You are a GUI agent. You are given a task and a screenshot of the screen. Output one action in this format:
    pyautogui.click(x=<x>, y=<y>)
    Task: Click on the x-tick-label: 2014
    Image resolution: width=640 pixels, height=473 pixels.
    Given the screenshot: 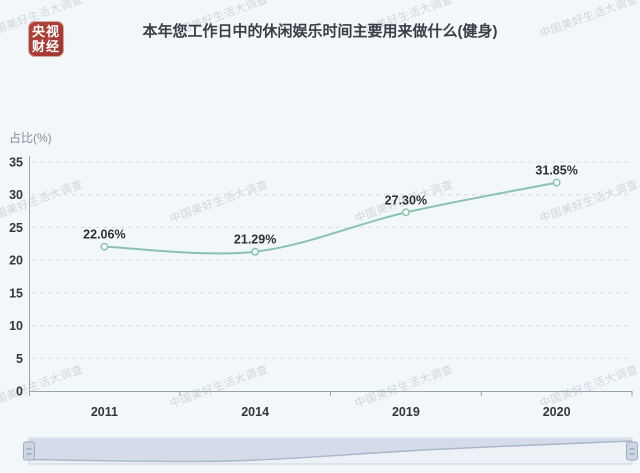 What is the action you would take?
    pyautogui.click(x=255, y=412)
    